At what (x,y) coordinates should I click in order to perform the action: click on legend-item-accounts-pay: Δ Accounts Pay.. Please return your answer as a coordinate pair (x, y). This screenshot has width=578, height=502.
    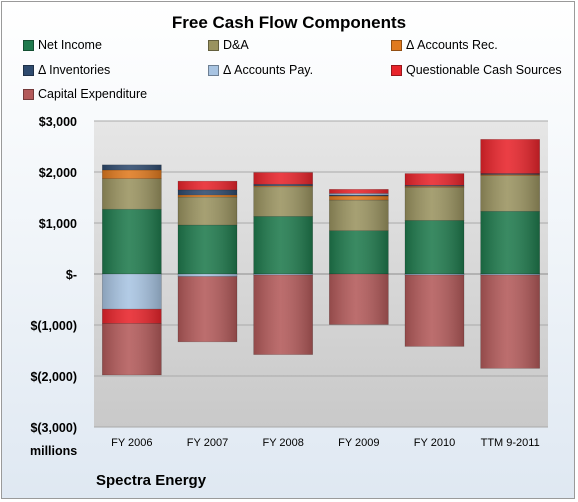
    Looking at the image, I should click on (260, 70).